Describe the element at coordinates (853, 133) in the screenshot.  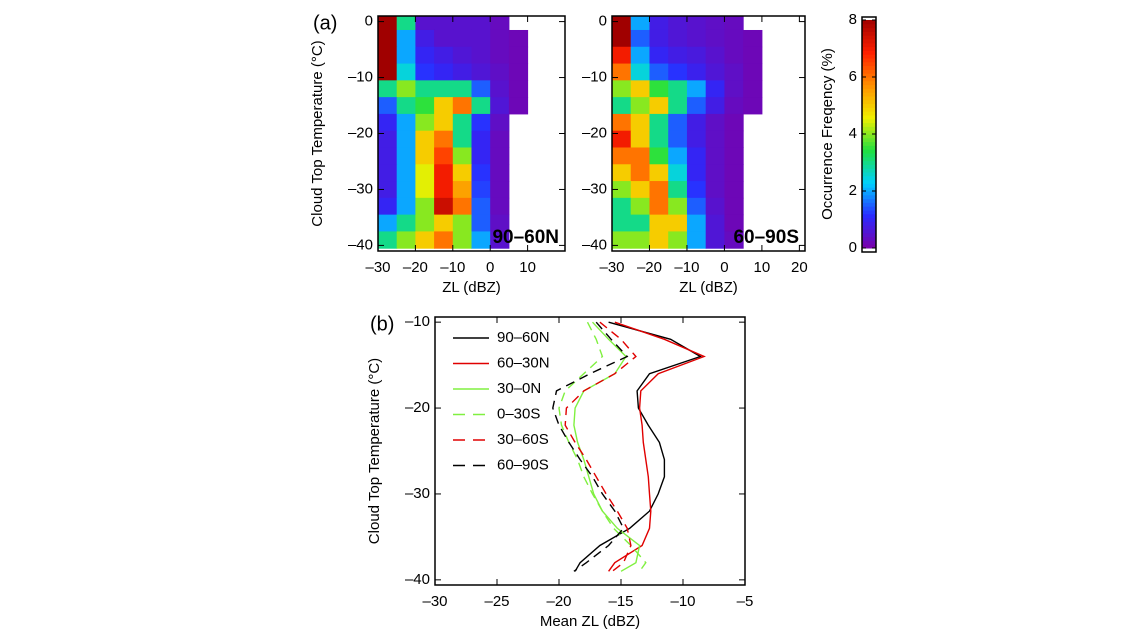
I see `colorbar-tick-label: 4` at that location.